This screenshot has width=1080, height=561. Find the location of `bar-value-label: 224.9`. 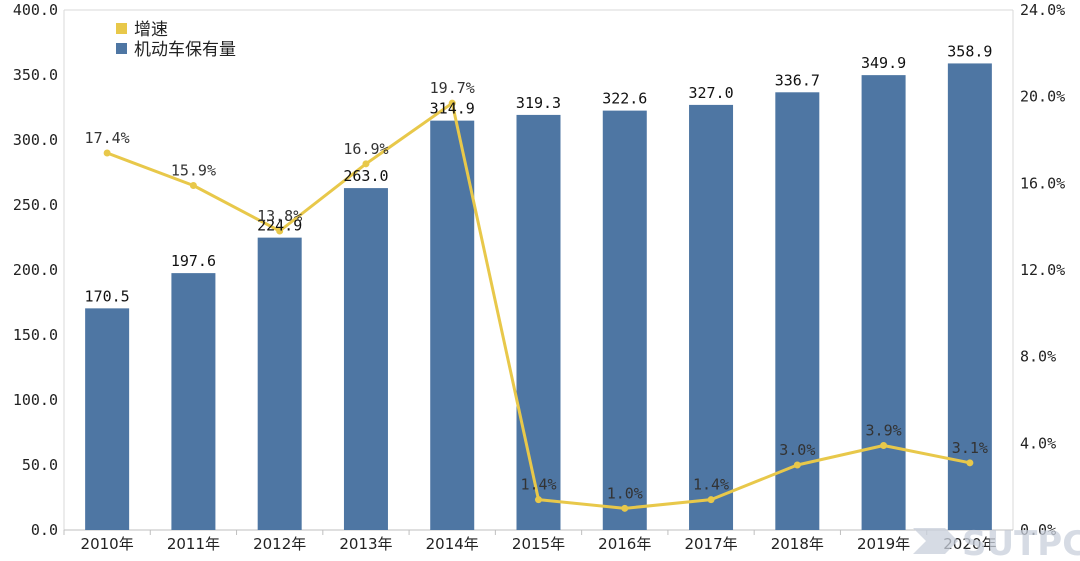

bar-value-label: 224.9 is located at coordinates (279, 226).